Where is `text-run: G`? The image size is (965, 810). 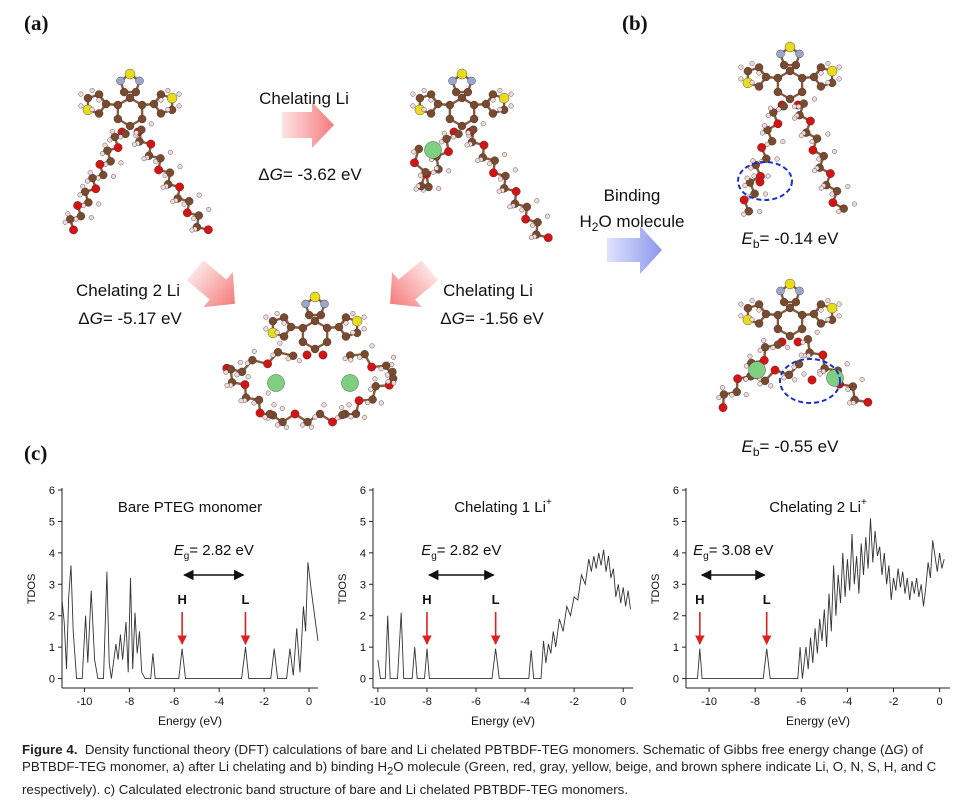 text-run: G is located at coordinates (96, 318).